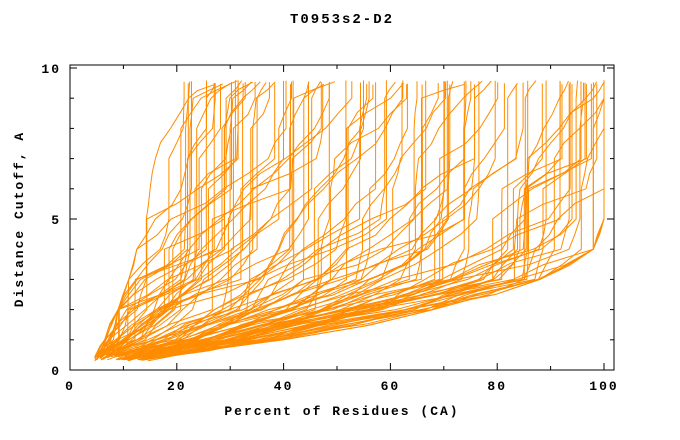 Image resolution: width=680 pixels, height=440 pixels. What do you see at coordinates (70, 386) in the screenshot?
I see `x-tick-label: 0` at bounding box center [70, 386].